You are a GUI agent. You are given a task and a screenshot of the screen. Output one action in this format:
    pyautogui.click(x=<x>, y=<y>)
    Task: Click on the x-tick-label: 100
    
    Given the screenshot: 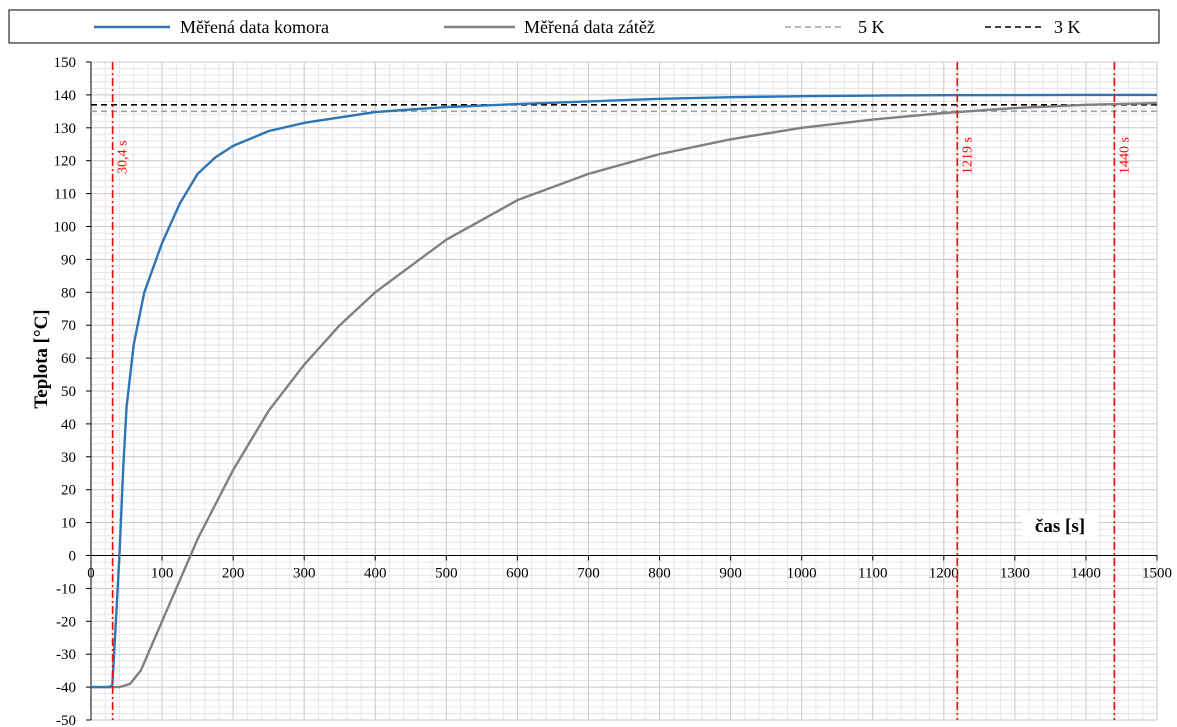 What is the action you would take?
    pyautogui.click(x=162, y=574)
    